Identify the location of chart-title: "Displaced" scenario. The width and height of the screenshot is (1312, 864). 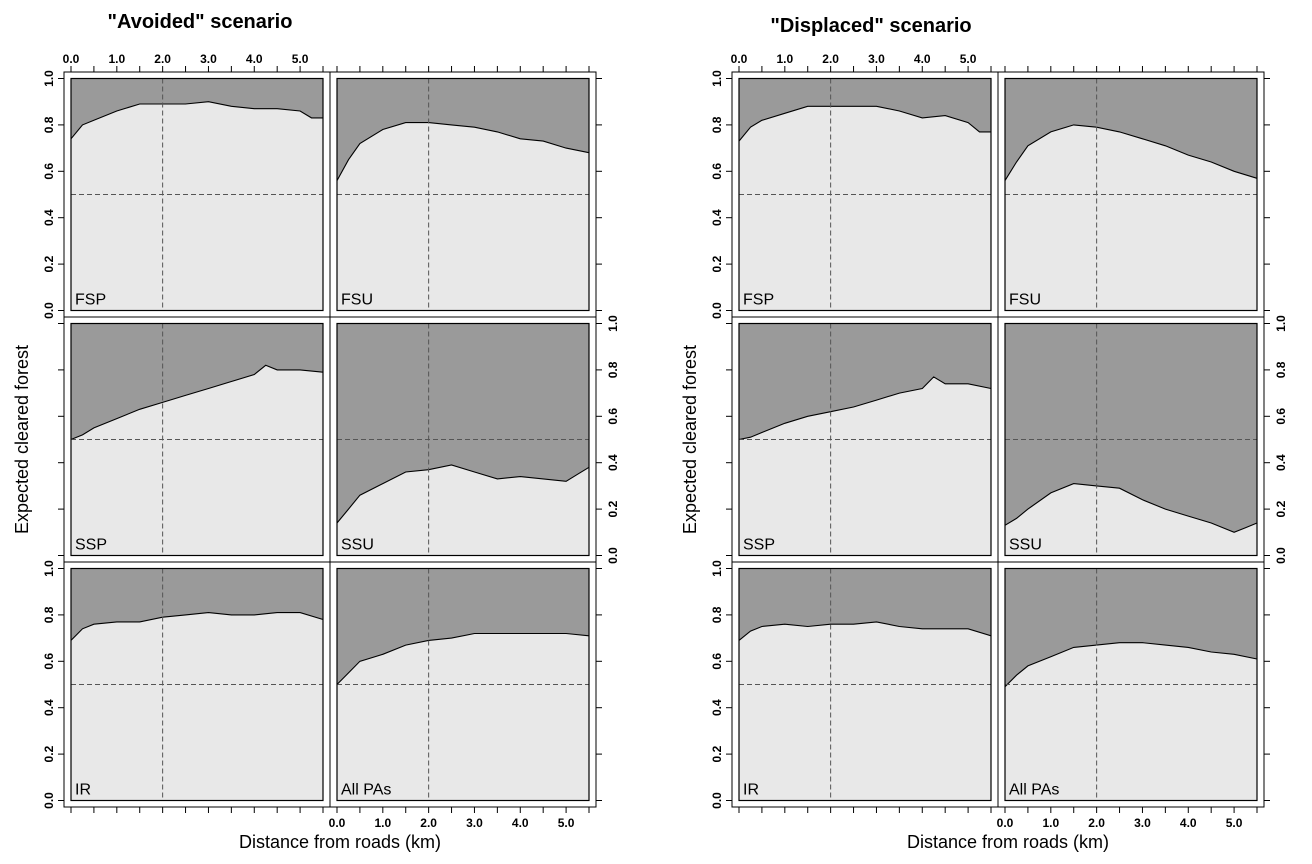
(870, 26).